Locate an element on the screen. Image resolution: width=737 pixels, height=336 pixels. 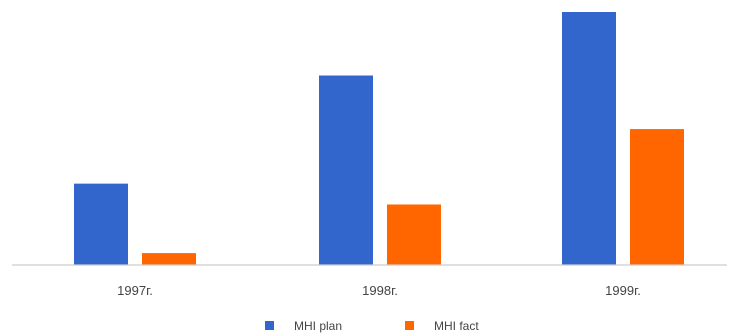
x-tick-label: 1998г. is located at coordinates (380, 290).